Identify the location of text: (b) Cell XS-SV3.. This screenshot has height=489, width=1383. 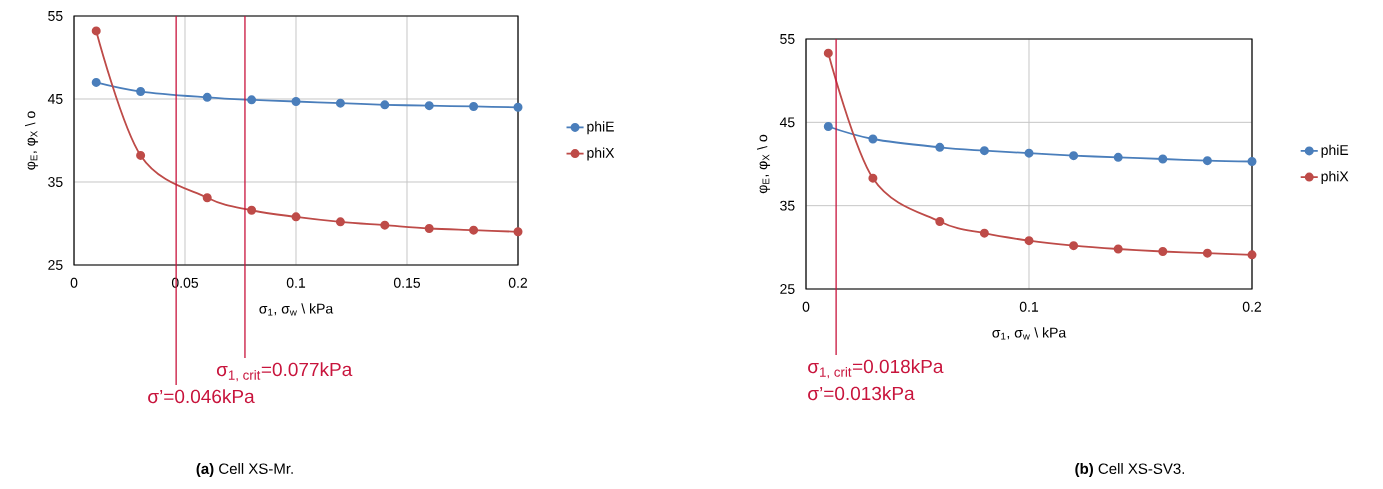
(1130, 470).